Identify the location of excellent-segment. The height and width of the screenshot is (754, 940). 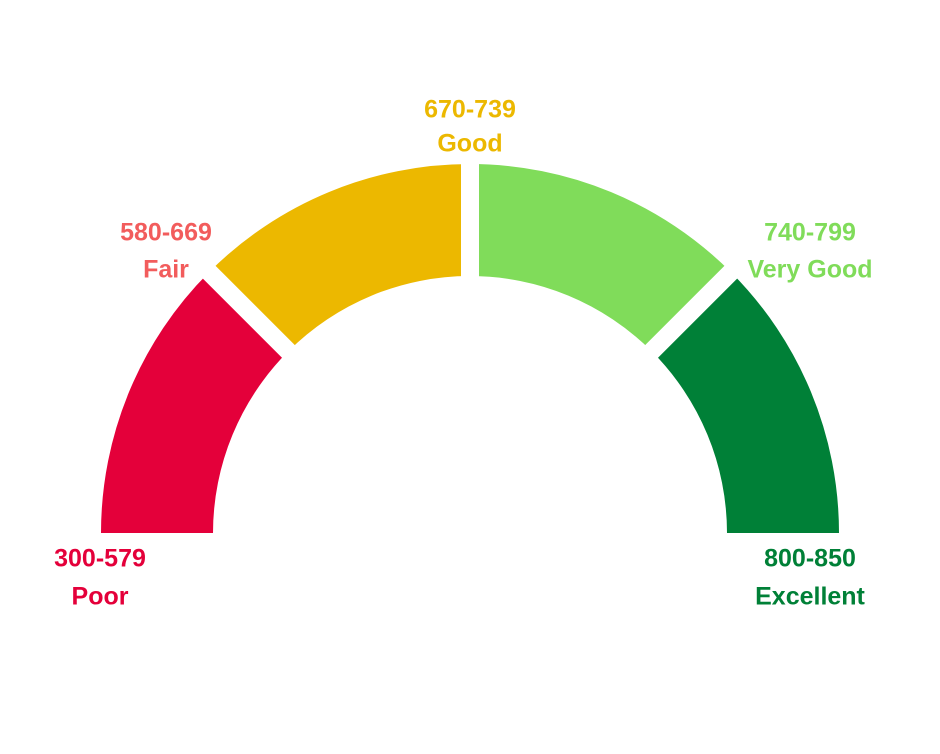
(745, 402).